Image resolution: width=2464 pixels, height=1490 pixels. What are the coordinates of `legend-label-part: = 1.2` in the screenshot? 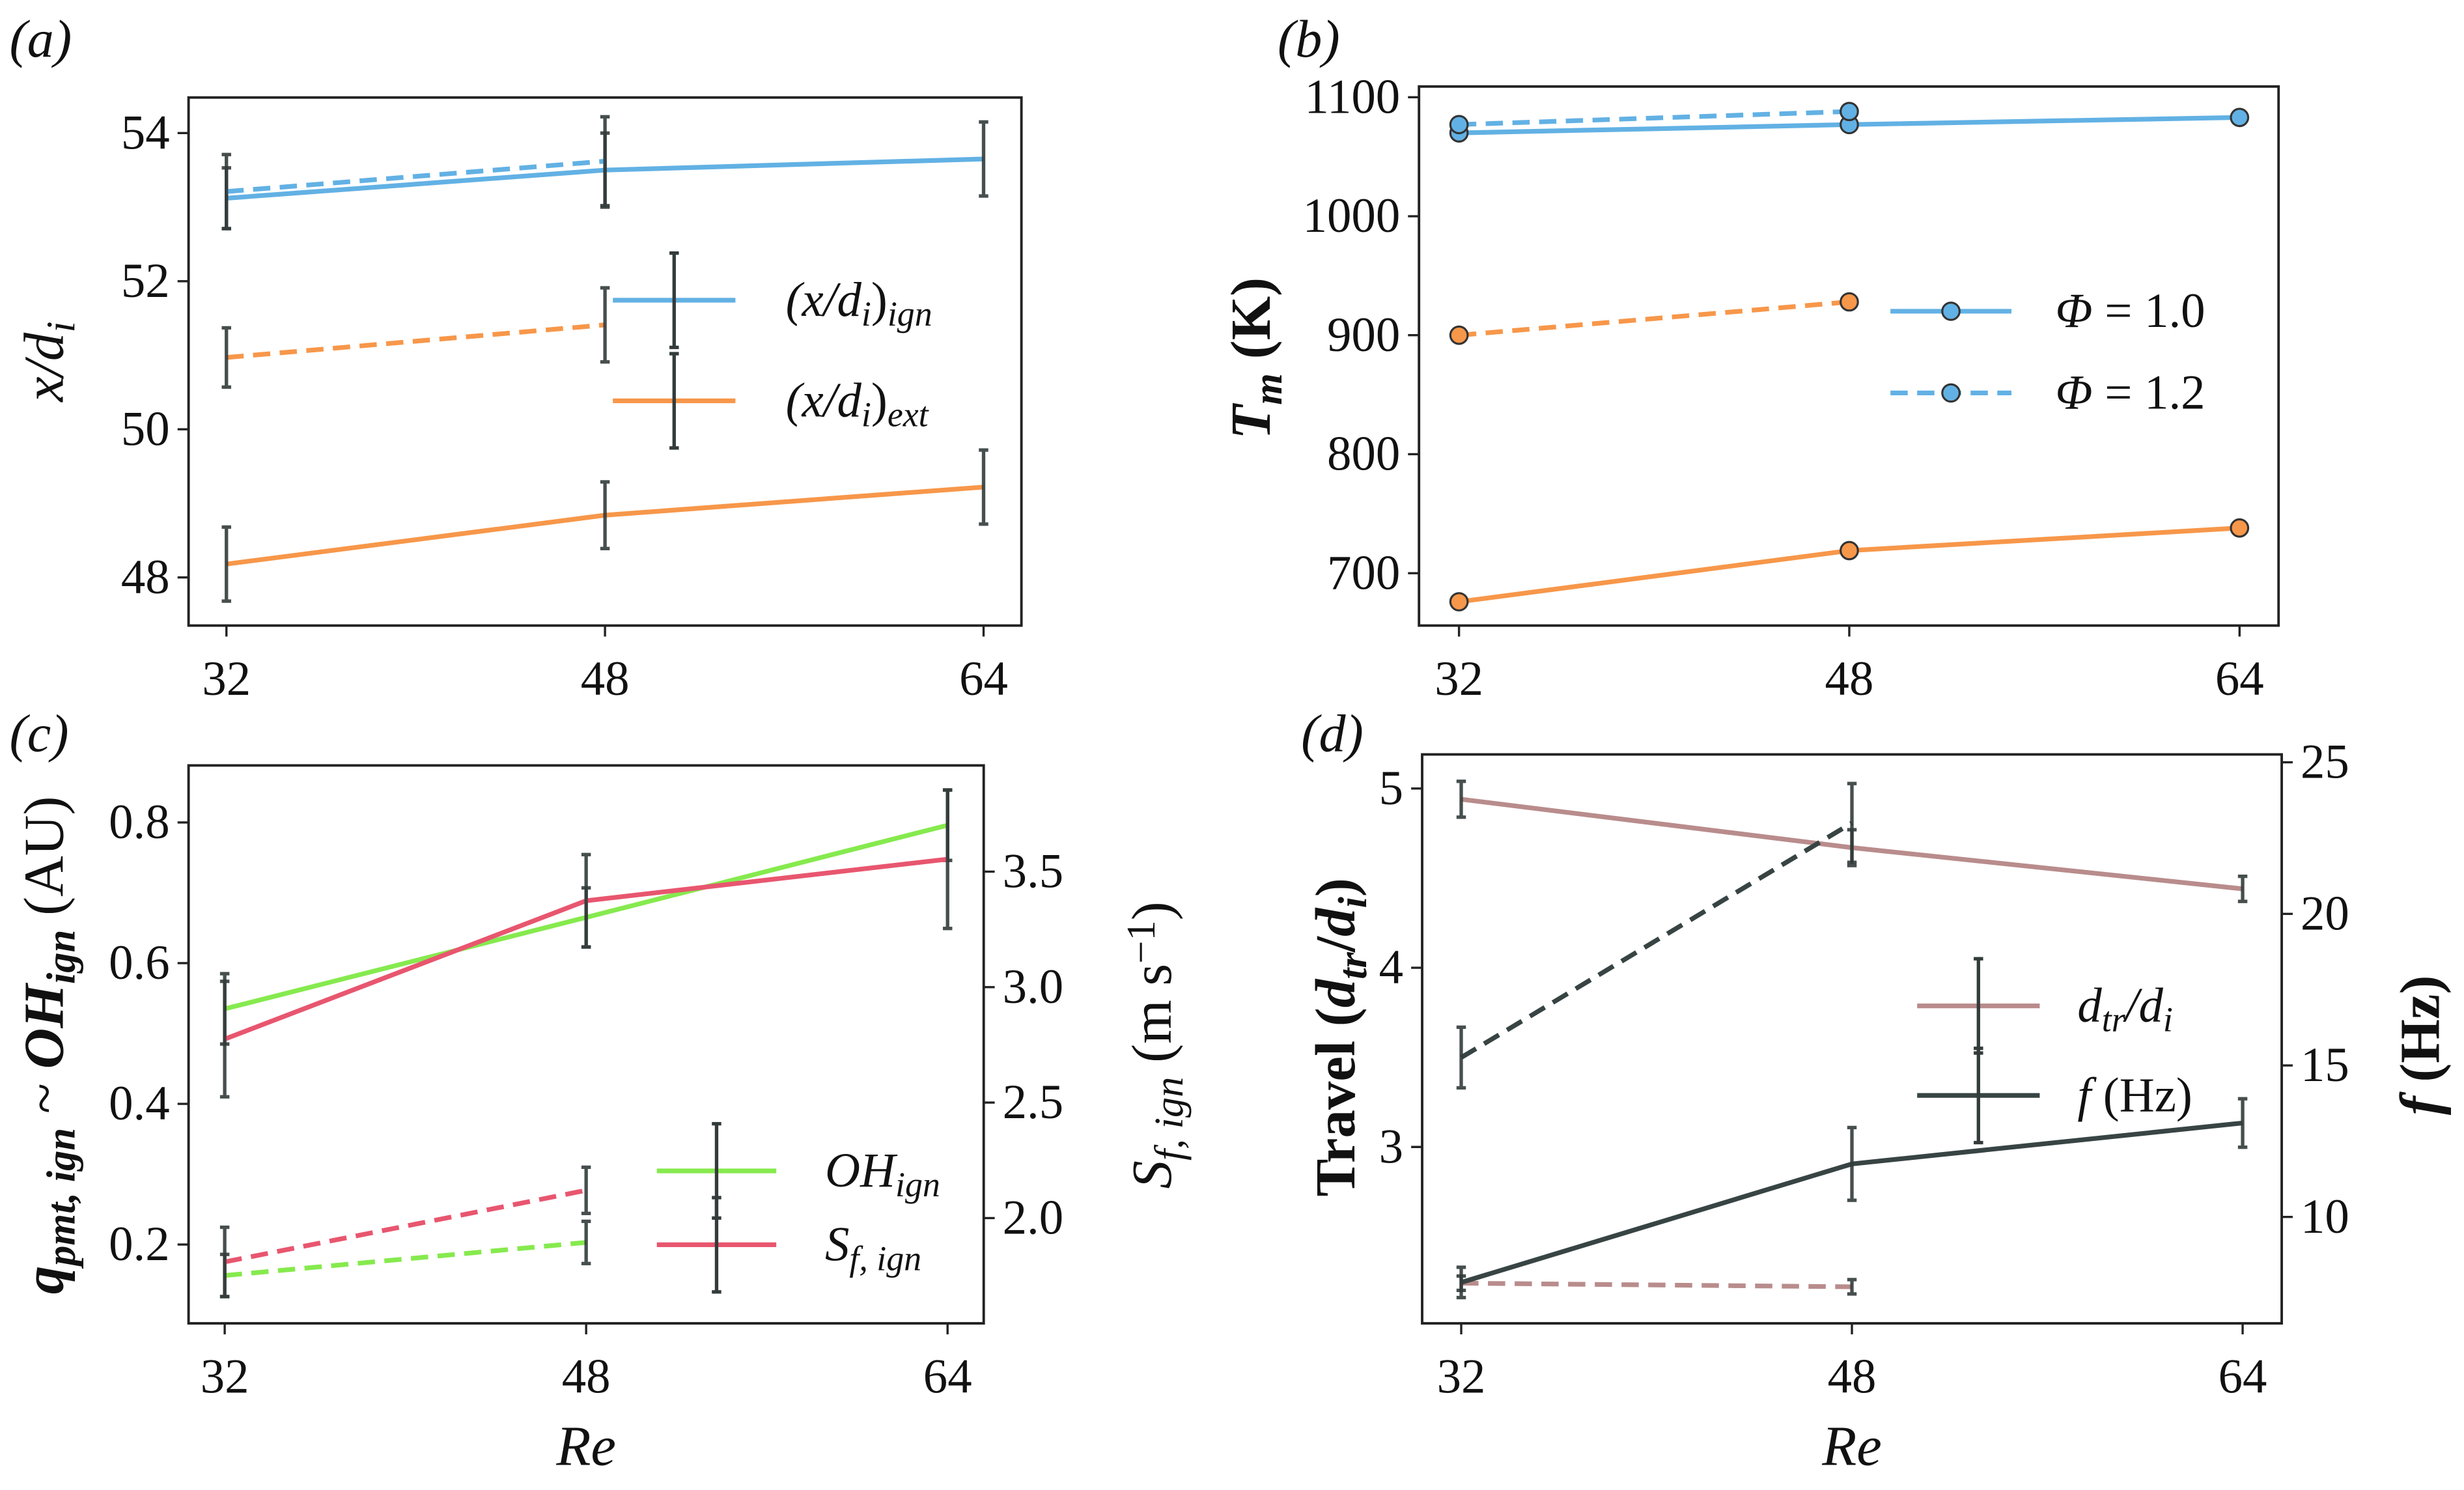 It's located at (2149, 393).